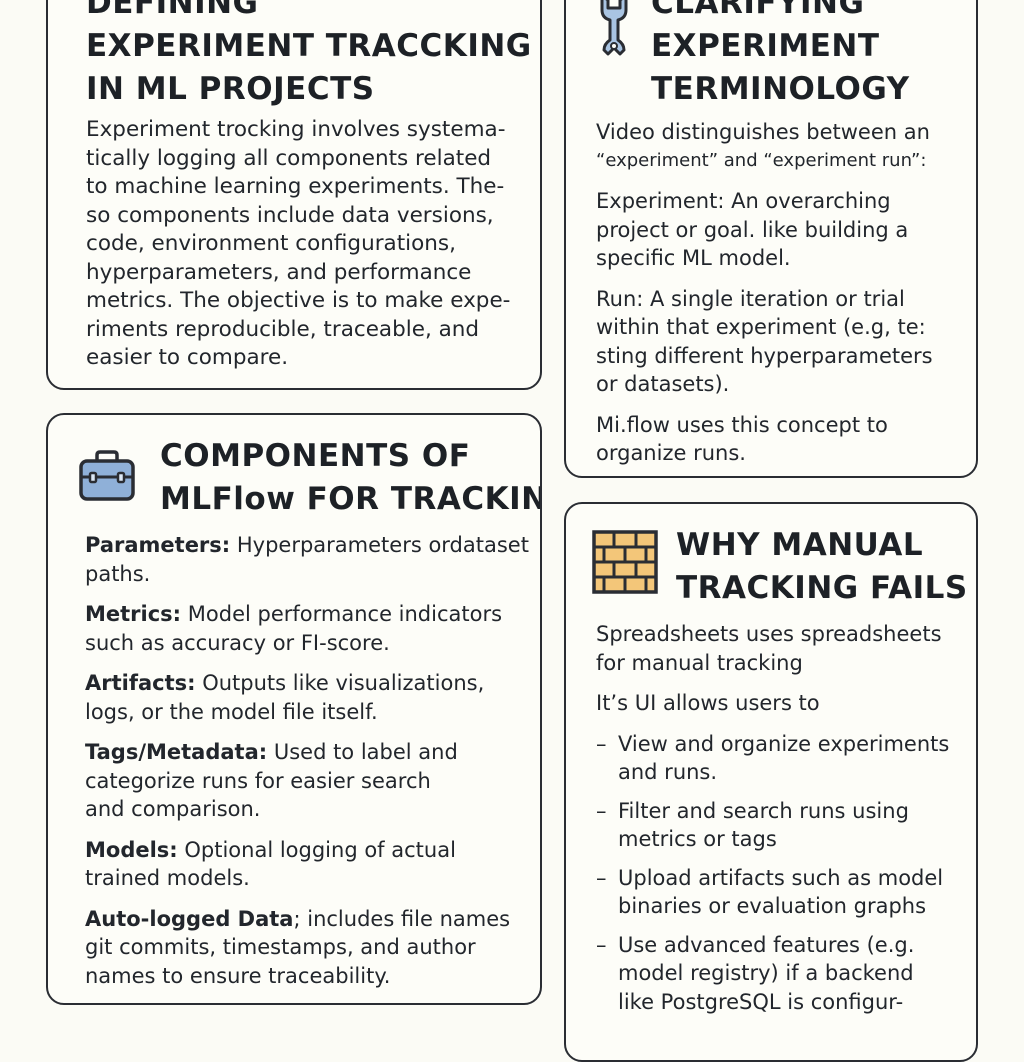 The height and width of the screenshot is (1062, 1024). What do you see at coordinates (296, 129) in the screenshot?
I see `body-line: Experiment trocking involves systema-` at bounding box center [296, 129].